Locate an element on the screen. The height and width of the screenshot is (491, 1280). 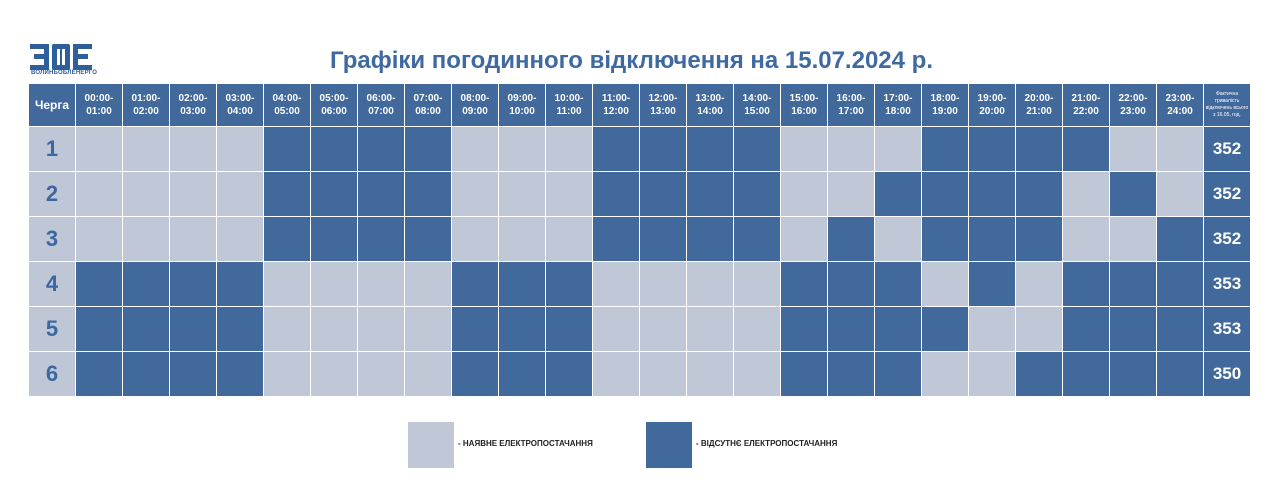
table-row: 5 353 is located at coordinates (639, 329).